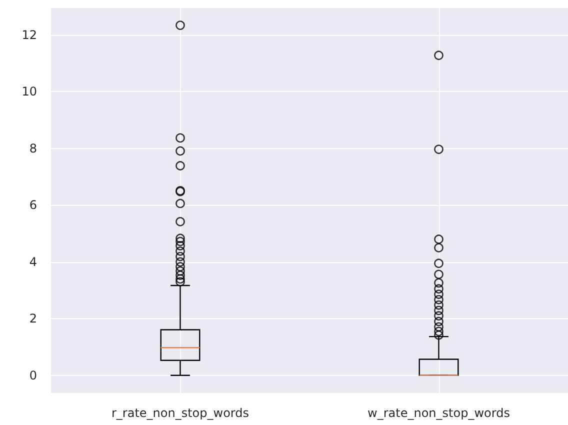 The image size is (568, 425). Describe the element at coordinates (33, 148) in the screenshot. I see `y-tick-label: 8` at that location.